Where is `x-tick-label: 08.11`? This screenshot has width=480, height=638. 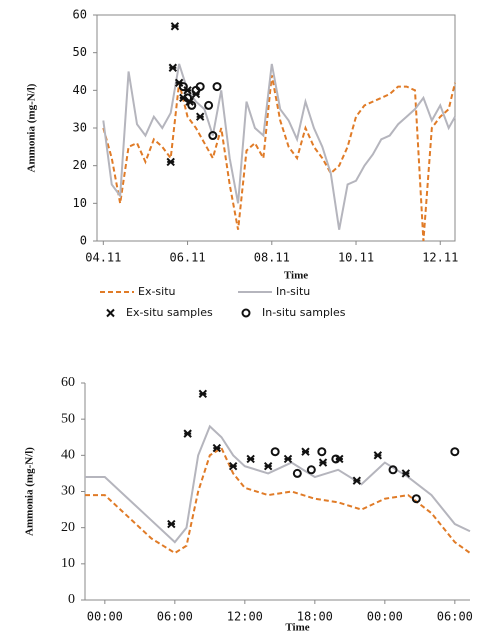
x-tick-label: 08.11 is located at coordinates (272, 258).